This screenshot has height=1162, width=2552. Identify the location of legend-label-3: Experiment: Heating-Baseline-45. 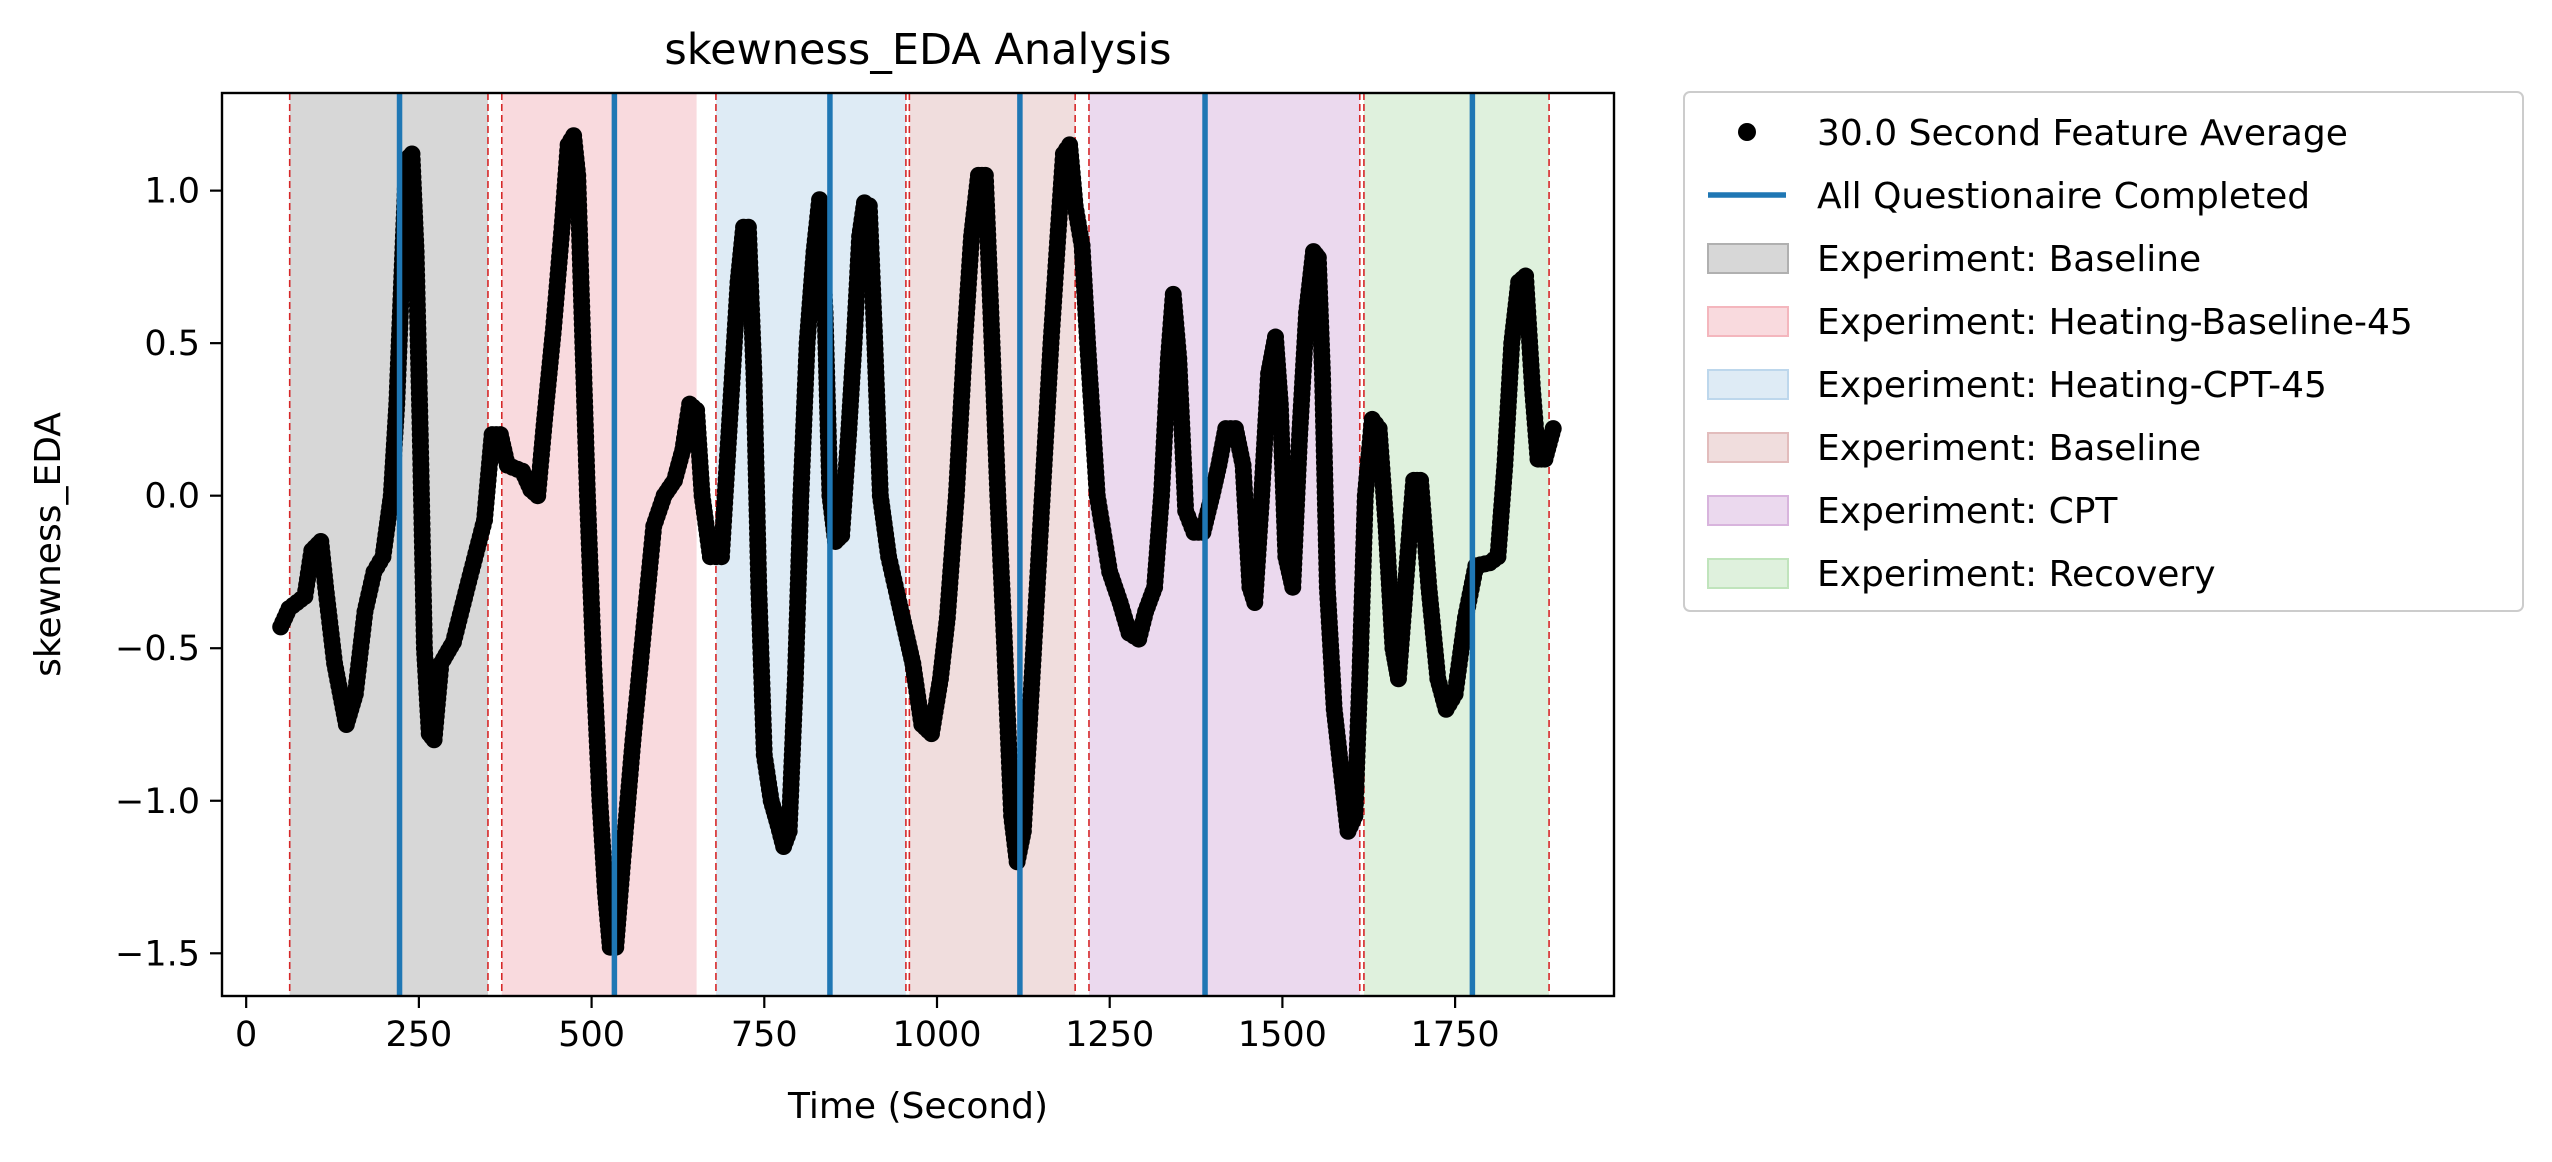
(2115, 322).